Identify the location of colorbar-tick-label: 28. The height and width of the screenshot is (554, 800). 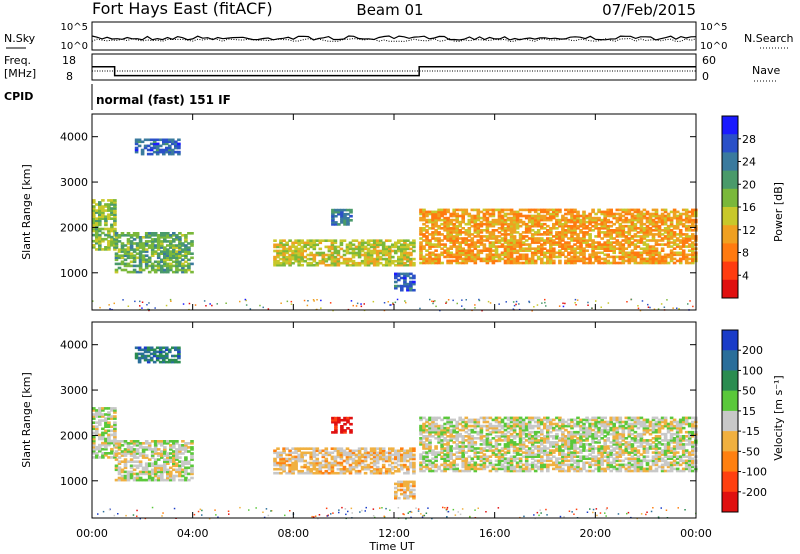
(749, 139).